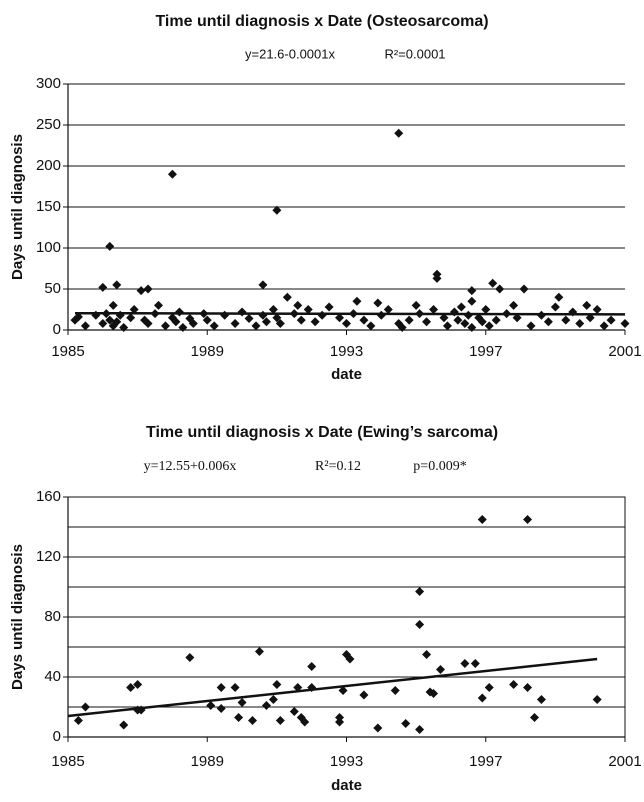  I want to click on x-tick-label: 2001, so click(624, 761).